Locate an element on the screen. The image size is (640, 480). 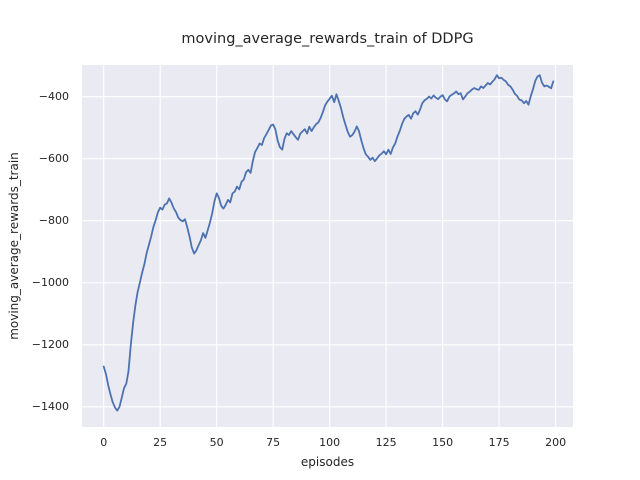
x-tick-label: 50 is located at coordinates (216, 442).